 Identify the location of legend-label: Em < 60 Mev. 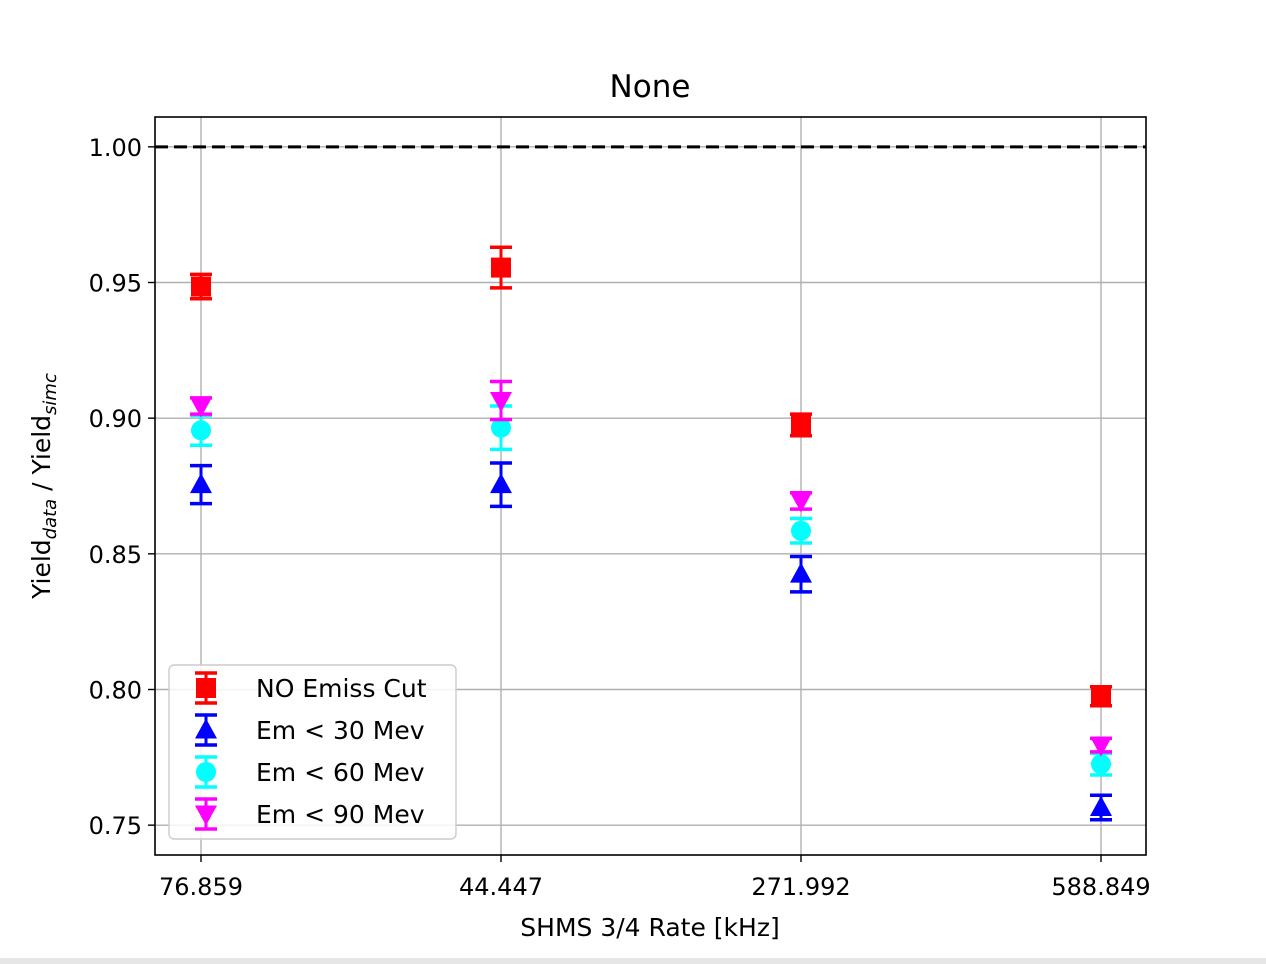
(340, 772).